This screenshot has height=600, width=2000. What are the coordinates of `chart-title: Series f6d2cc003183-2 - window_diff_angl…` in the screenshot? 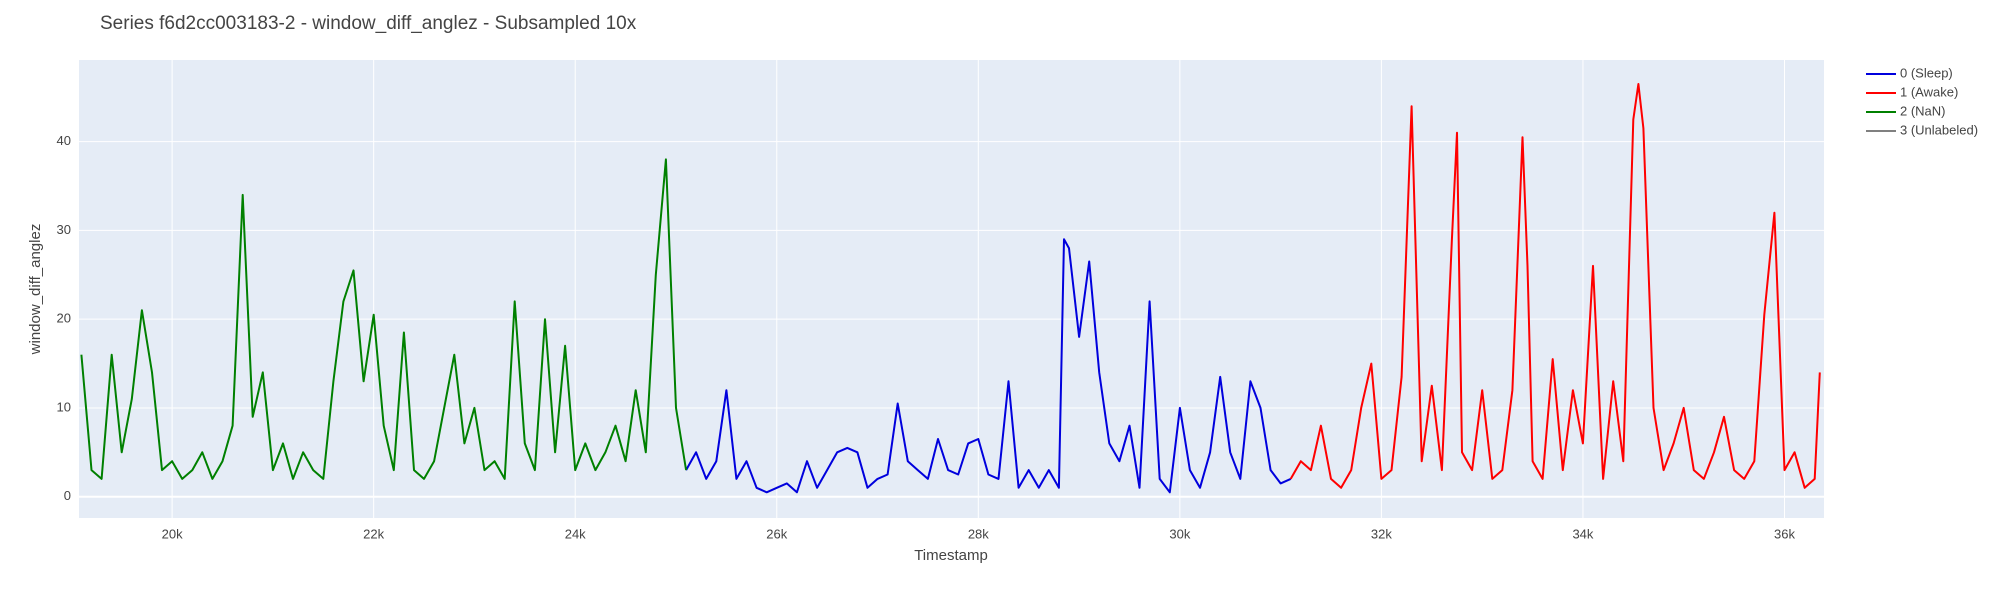 It's located at (368, 23).